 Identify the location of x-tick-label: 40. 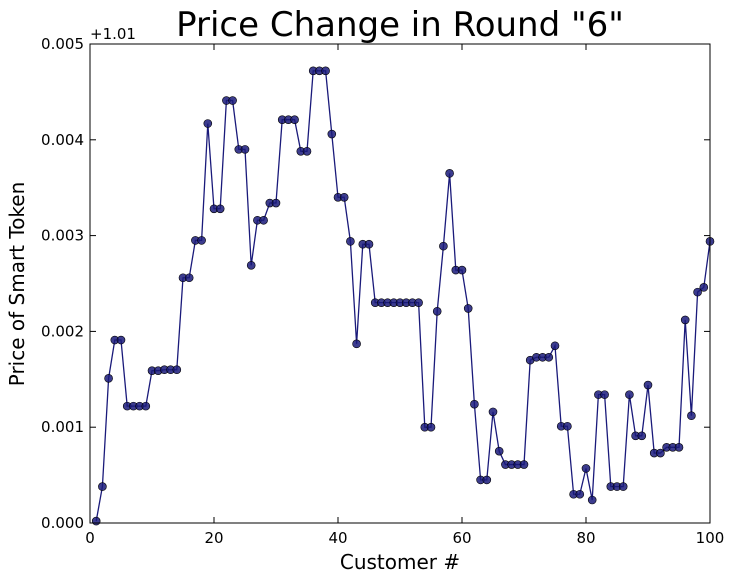
(337, 538).